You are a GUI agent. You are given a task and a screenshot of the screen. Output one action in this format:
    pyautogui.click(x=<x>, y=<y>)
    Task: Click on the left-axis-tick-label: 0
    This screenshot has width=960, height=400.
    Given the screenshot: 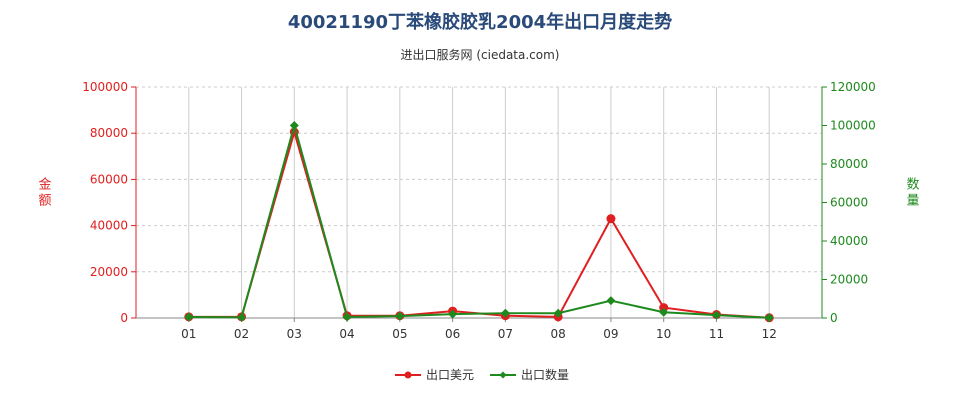 What is the action you would take?
    pyautogui.click(x=124, y=318)
    